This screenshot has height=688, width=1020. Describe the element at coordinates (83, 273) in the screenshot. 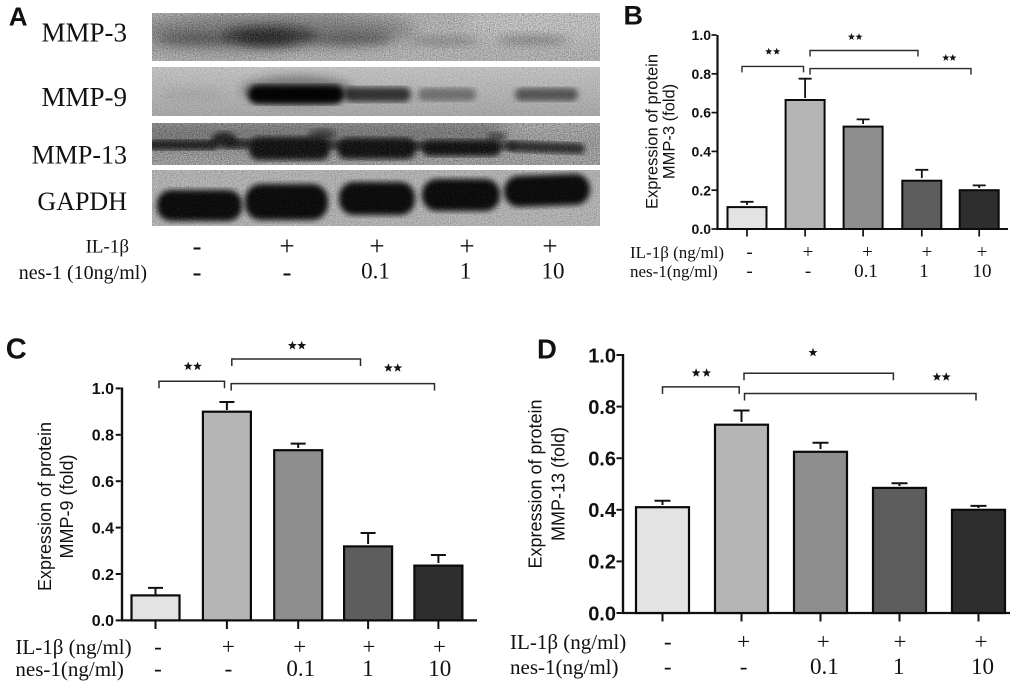

I see `svg-text: nes-1 (10ng/ml)` at that location.